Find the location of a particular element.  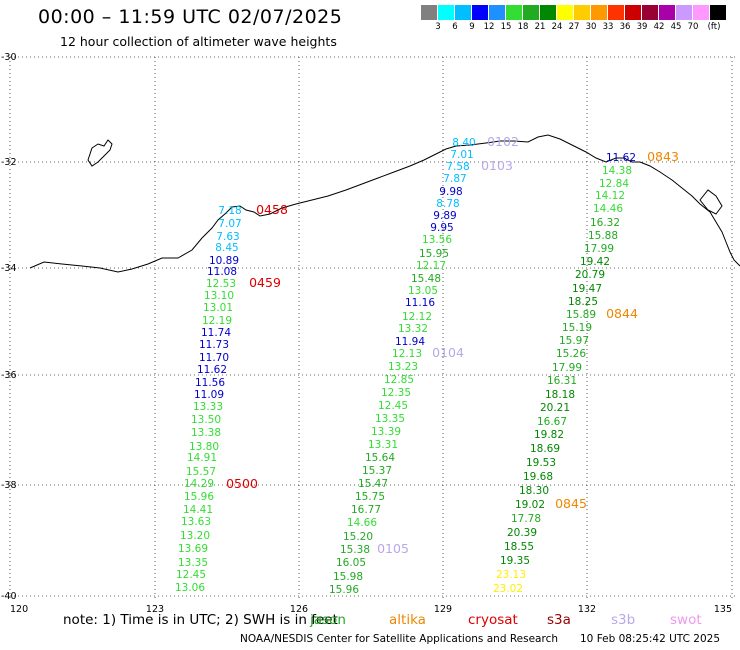

wave-height-value: 18.30 is located at coordinates (534, 491).